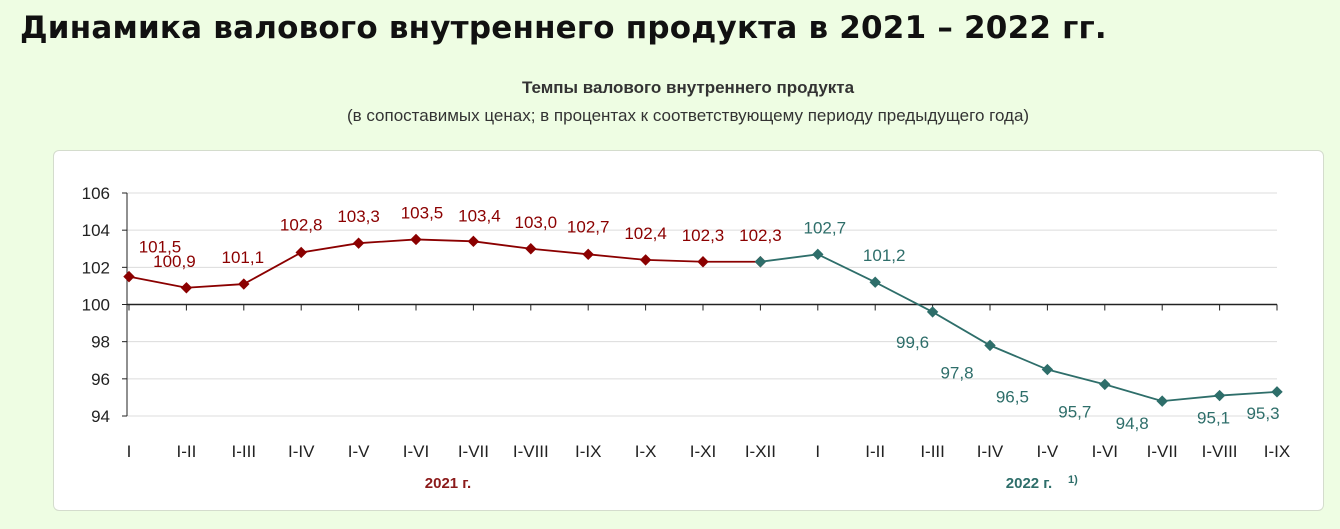  I want to click on y-tick-label: 106, so click(96, 193).